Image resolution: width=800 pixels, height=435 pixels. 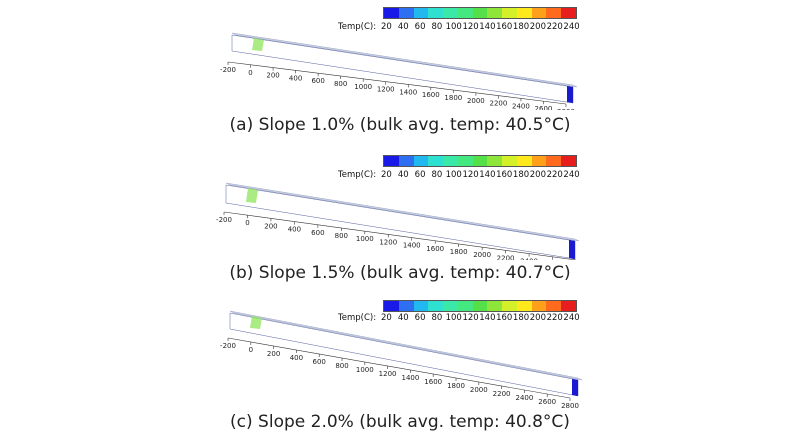 What do you see at coordinates (408, 92) in the screenshot?
I see `x-axis-tick-label: 1400` at bounding box center [408, 92].